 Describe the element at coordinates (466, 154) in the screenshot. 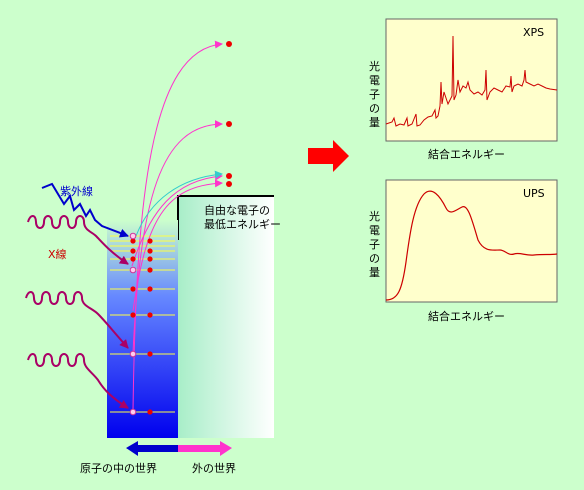

I see `xps-xlabel: 結合エネルギー` at that location.